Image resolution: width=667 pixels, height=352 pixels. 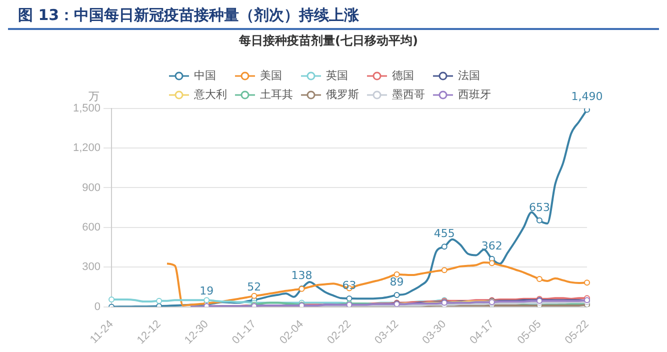 What do you see at coordinates (205, 75) in the screenshot?
I see `legend-label: 中国` at bounding box center [205, 75].